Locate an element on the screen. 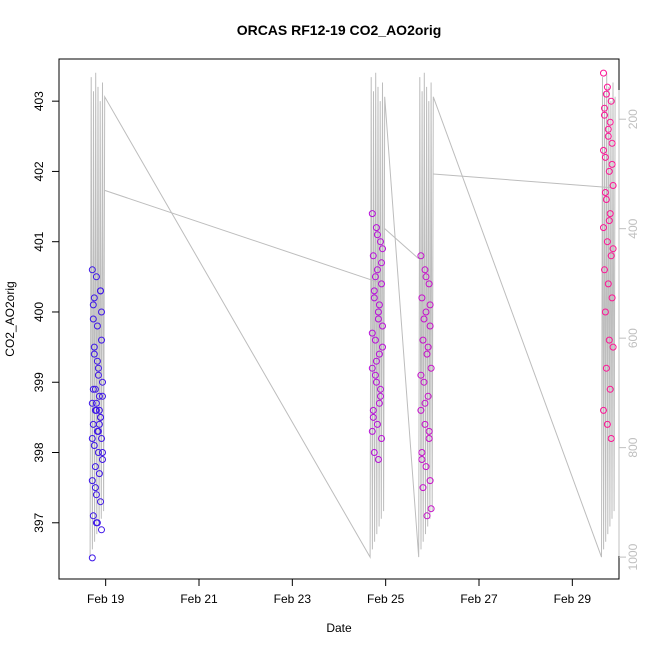  right-tick-label: 200 is located at coordinates (633, 119).